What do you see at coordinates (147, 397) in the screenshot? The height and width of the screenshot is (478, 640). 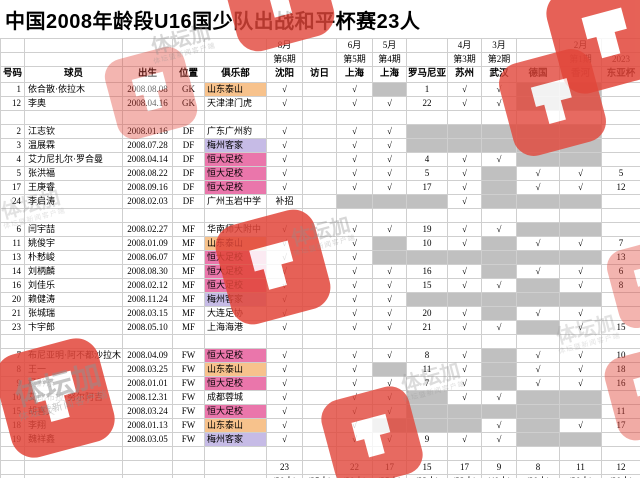 I see `birth-date: 2008.12.31` at bounding box center [147, 397].